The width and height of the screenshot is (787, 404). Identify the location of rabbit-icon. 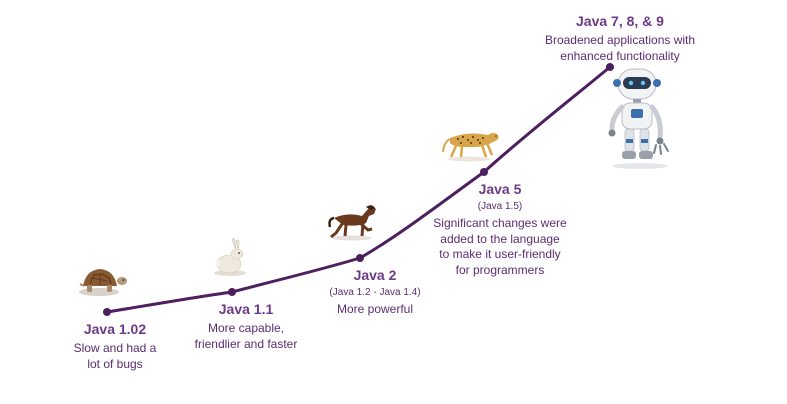
(230, 256).